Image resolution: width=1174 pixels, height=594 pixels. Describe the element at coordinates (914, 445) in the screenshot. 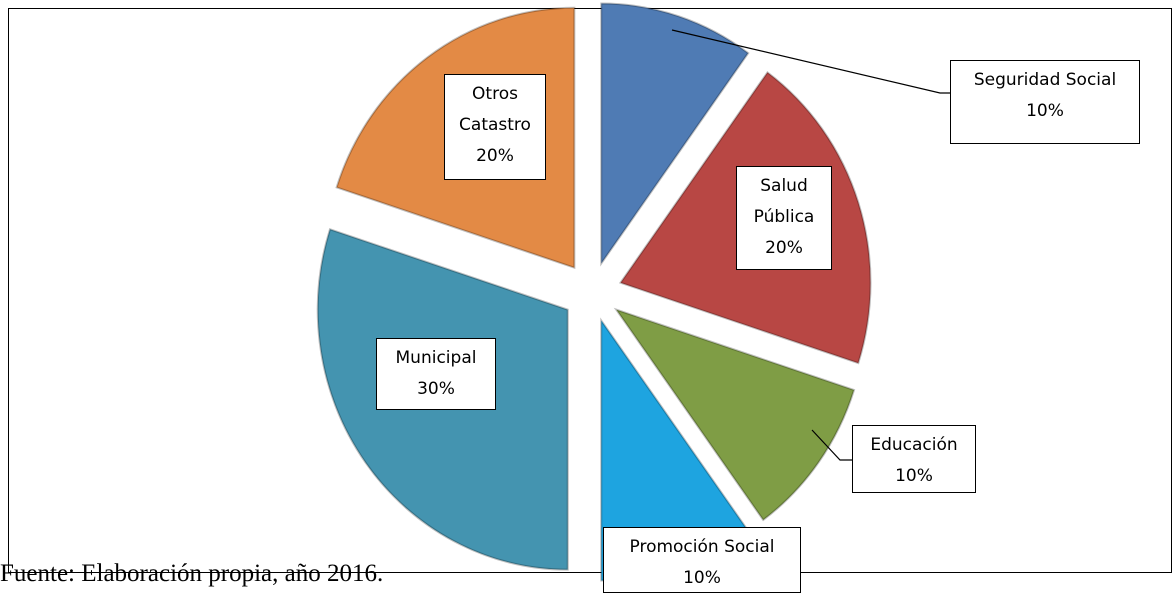

I see `category-label: Educación` at that location.